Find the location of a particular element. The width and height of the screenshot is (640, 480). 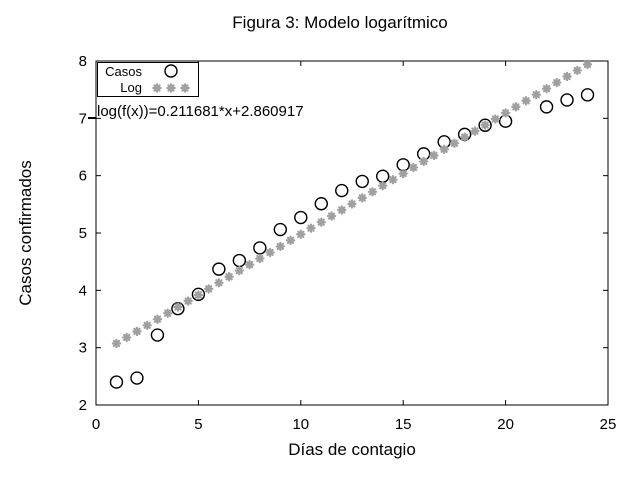

asterisk-marker-icon is located at coordinates (171, 88).